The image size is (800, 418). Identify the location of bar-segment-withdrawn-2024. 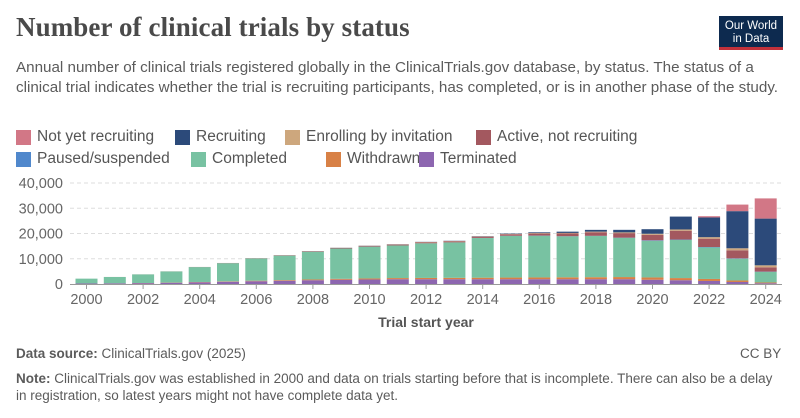
(765, 283).